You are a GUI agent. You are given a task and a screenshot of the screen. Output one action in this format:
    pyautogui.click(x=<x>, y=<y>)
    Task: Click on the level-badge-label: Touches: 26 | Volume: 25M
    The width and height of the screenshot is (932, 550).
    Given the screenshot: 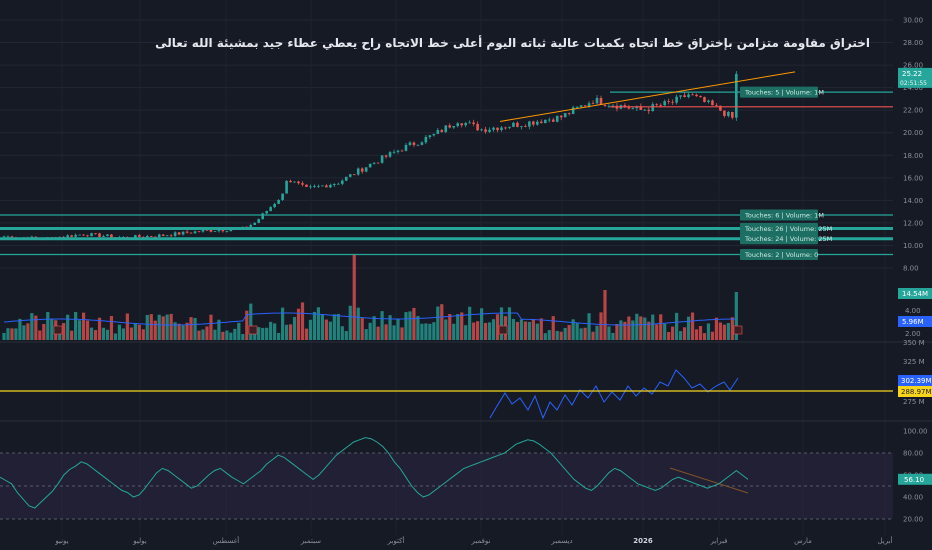 What is the action you would take?
    pyautogui.click(x=788, y=229)
    